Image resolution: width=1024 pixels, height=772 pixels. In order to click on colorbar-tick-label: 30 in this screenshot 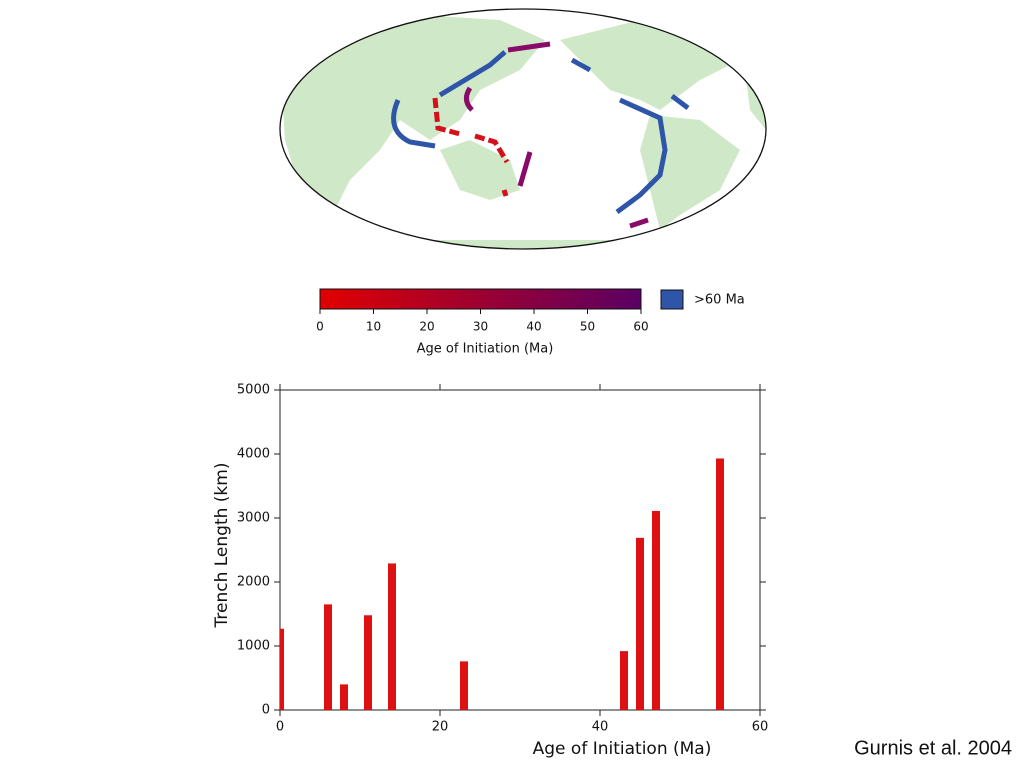, I will do `click(480, 327)`.